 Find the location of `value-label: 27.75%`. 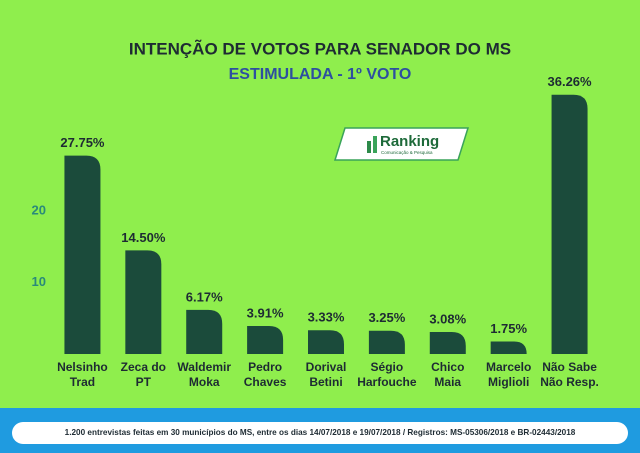

value-label: 27.75% is located at coordinates (82, 142).